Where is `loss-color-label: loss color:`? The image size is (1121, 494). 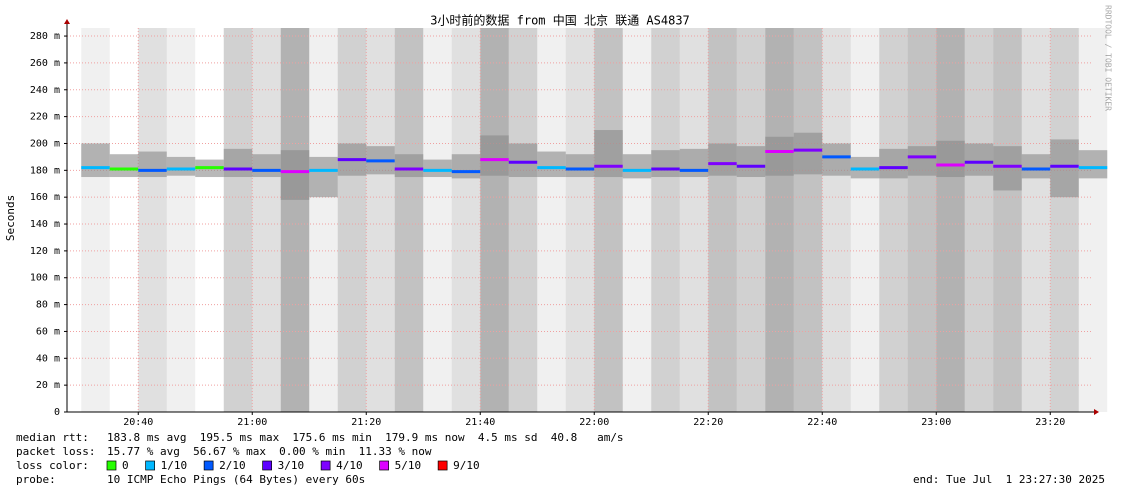 loss-color-label: loss color: is located at coordinates (52, 465).